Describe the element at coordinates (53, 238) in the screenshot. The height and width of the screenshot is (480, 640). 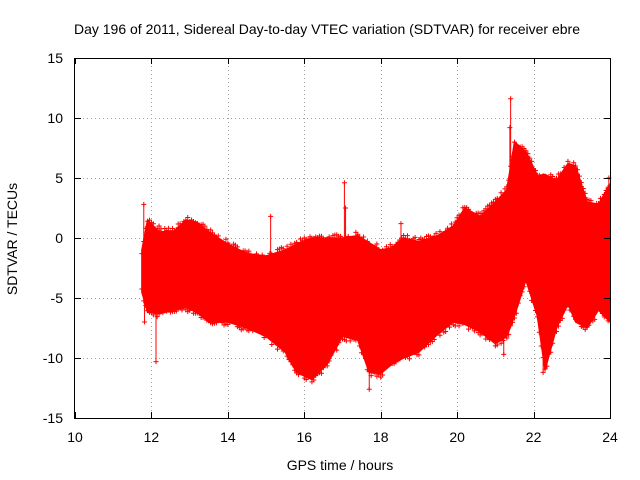
I see `y-tick-labels: -15 -10 -5 0 5 10 15` at that location.